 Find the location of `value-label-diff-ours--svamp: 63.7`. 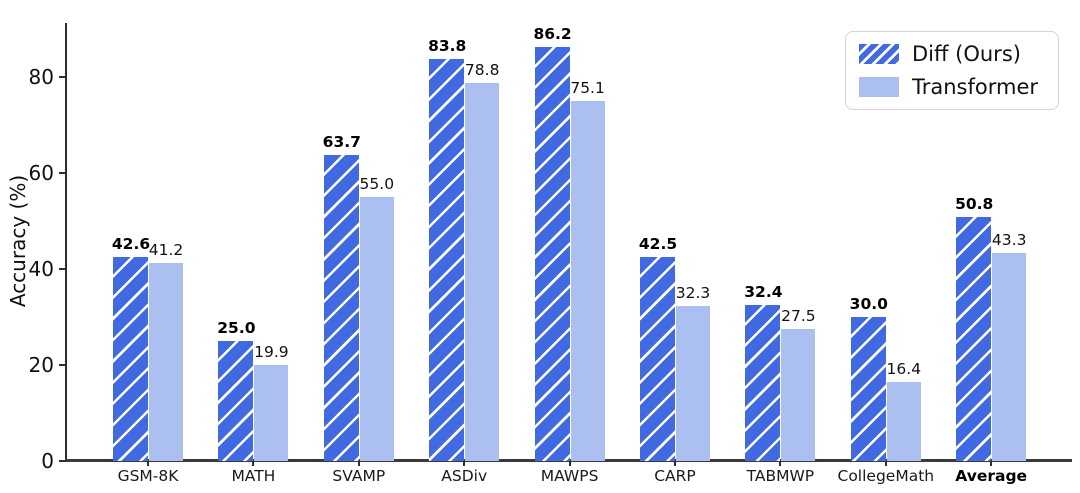

value-label-diff-ours--svamp: 63.7 is located at coordinates (341, 142).